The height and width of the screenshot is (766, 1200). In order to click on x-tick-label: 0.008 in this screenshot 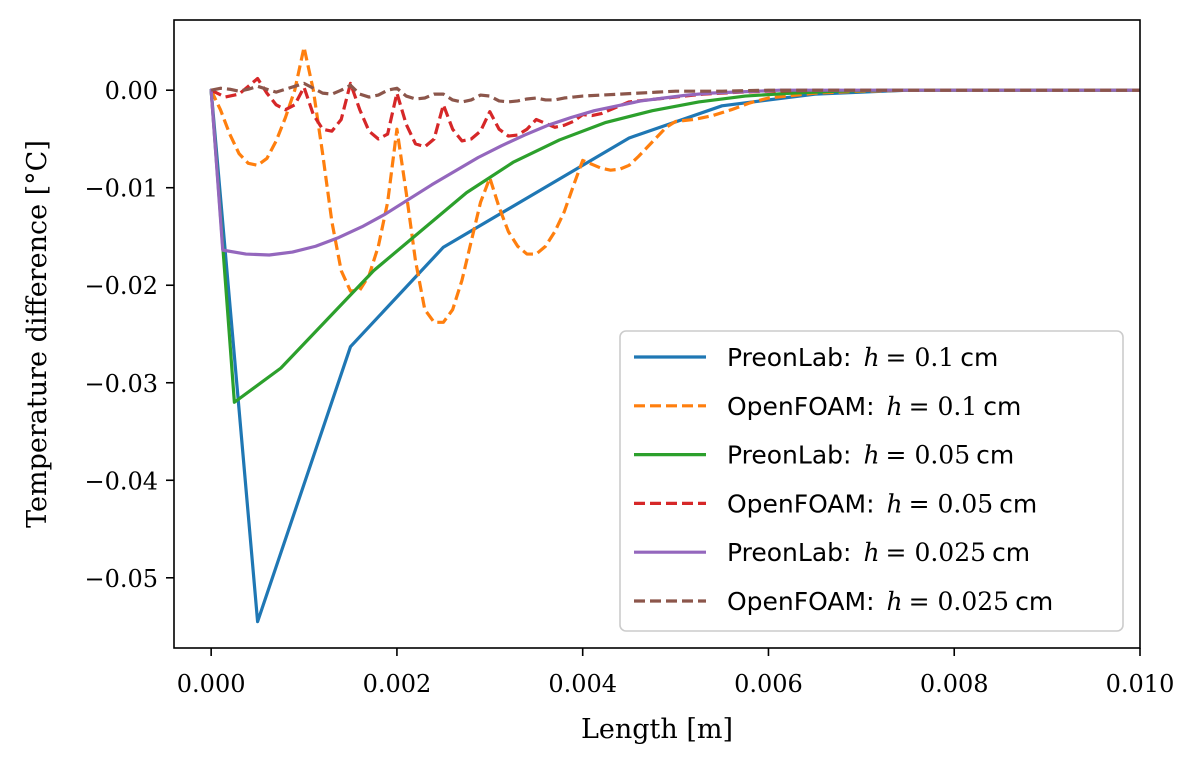, I will do `click(954, 684)`.